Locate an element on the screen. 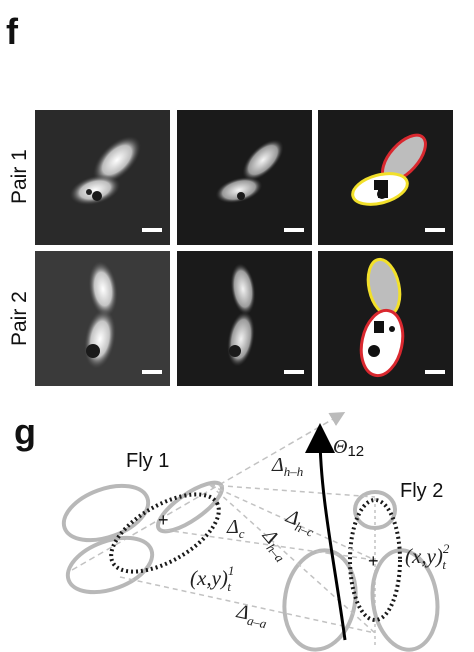  fly2-wing-left is located at coordinates (320, 600).